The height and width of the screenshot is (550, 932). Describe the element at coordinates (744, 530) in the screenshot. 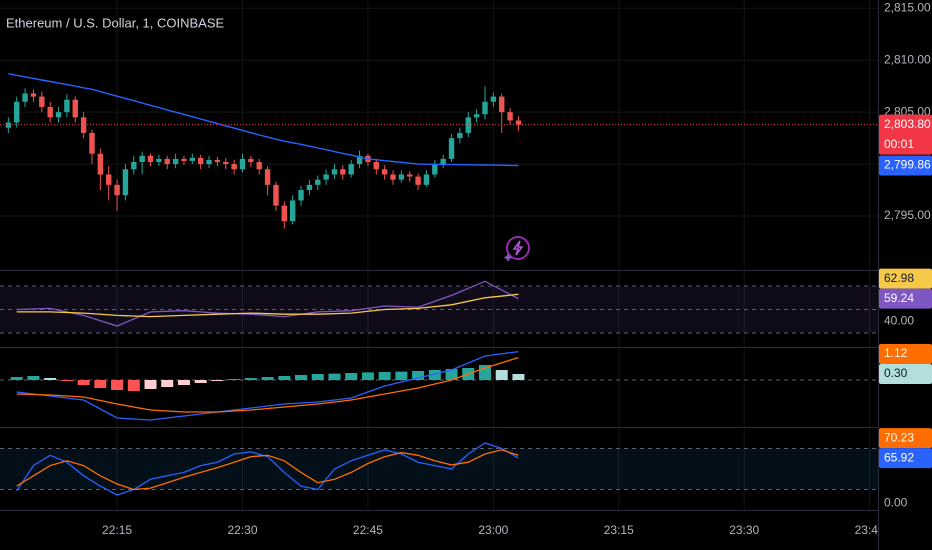

I see `x-tick-label: 23:30` at that location.